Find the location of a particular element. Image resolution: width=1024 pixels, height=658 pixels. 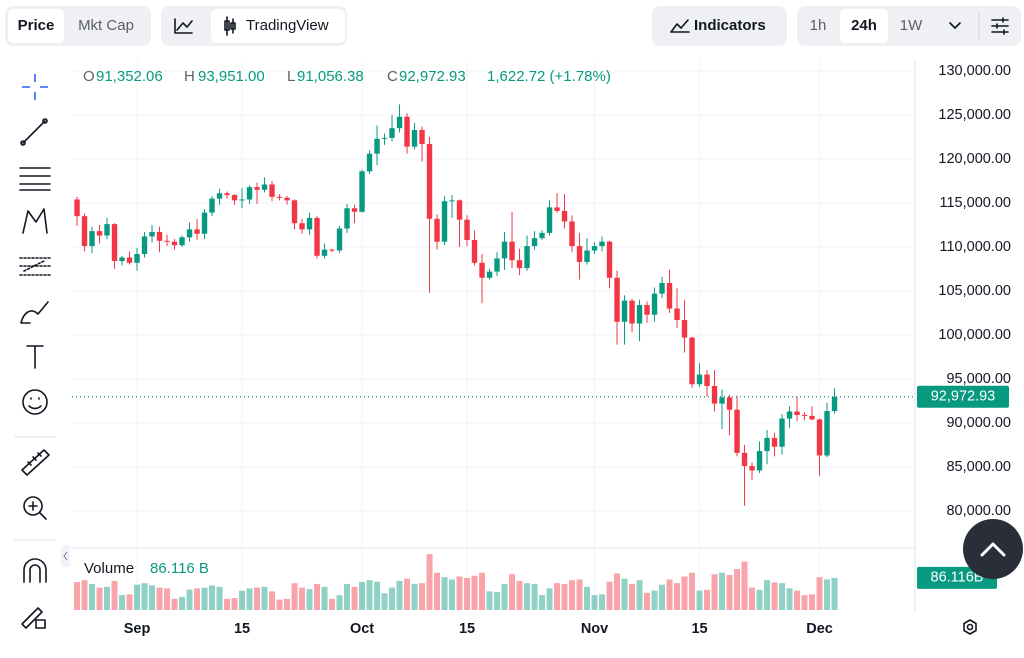

volume-pane is located at coordinates (456, 582).